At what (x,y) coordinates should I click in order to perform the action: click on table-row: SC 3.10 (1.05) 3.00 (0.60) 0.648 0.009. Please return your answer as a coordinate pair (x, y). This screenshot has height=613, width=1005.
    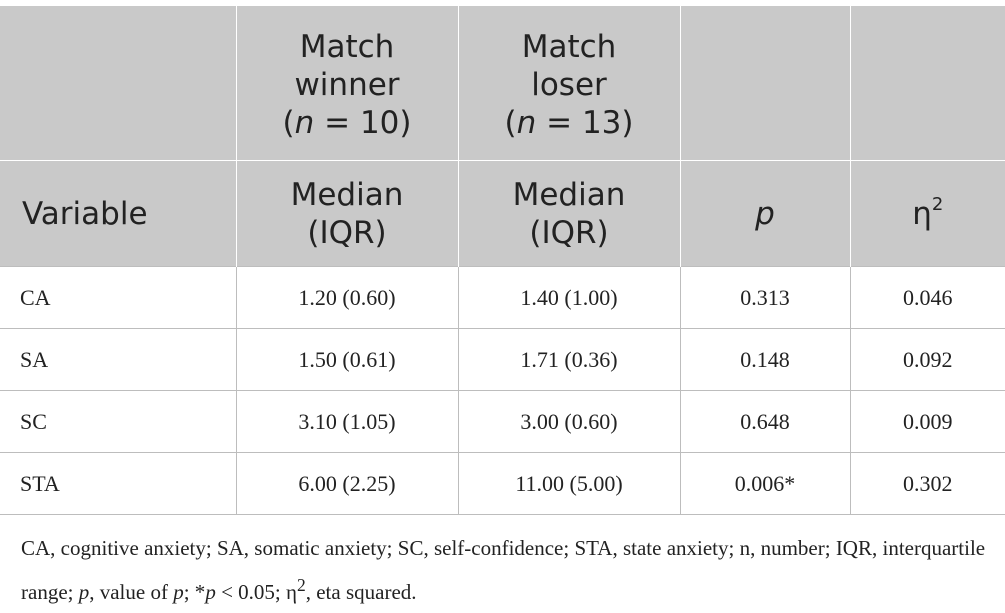
    Looking at the image, I should click on (502, 421).